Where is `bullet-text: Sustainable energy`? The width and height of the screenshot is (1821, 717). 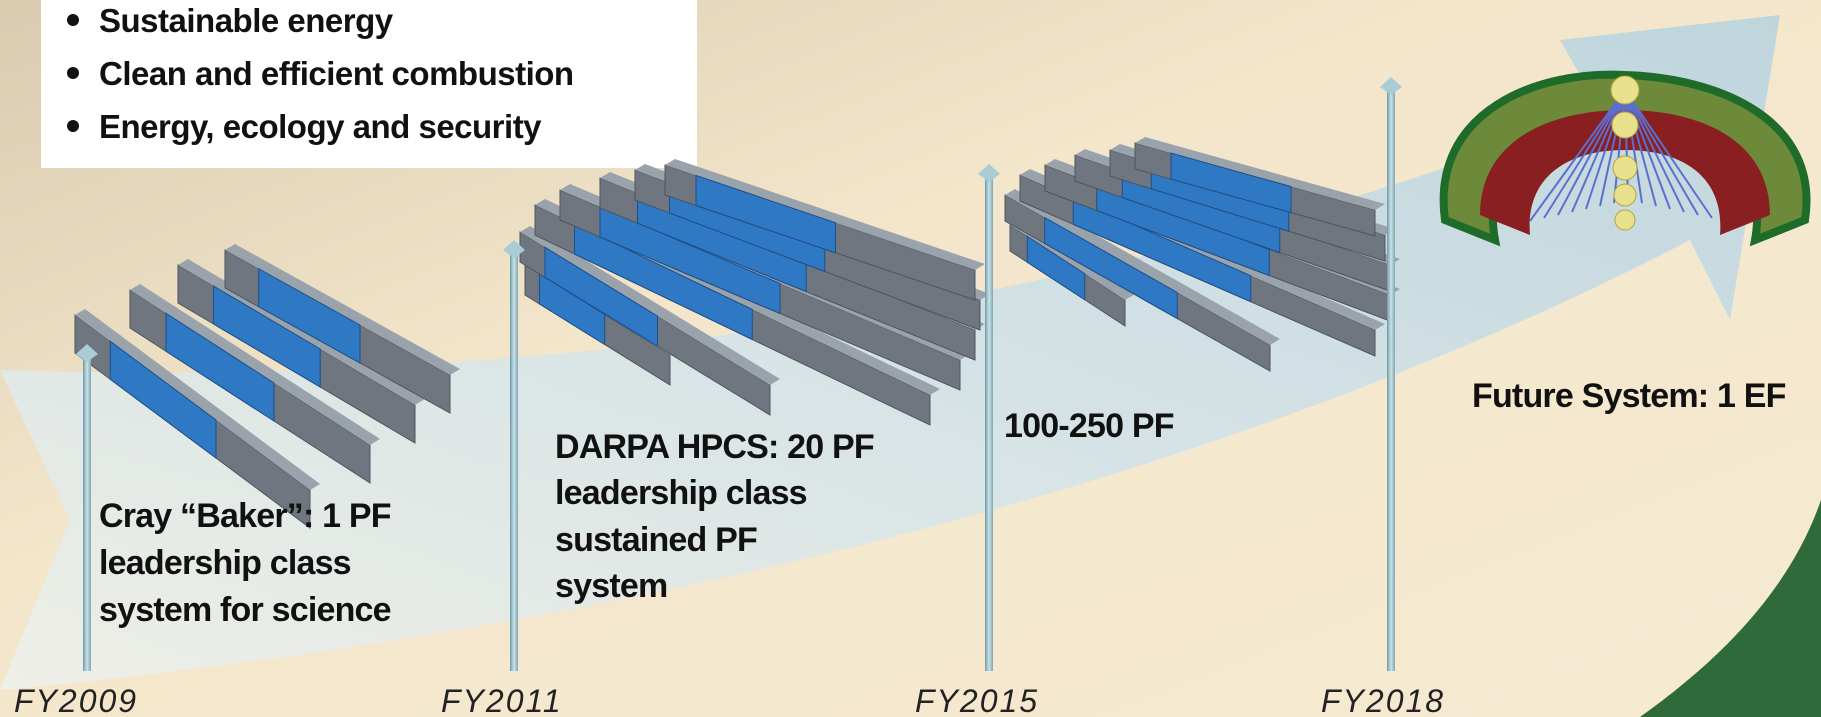 bullet-text: Sustainable energy is located at coordinates (246, 20).